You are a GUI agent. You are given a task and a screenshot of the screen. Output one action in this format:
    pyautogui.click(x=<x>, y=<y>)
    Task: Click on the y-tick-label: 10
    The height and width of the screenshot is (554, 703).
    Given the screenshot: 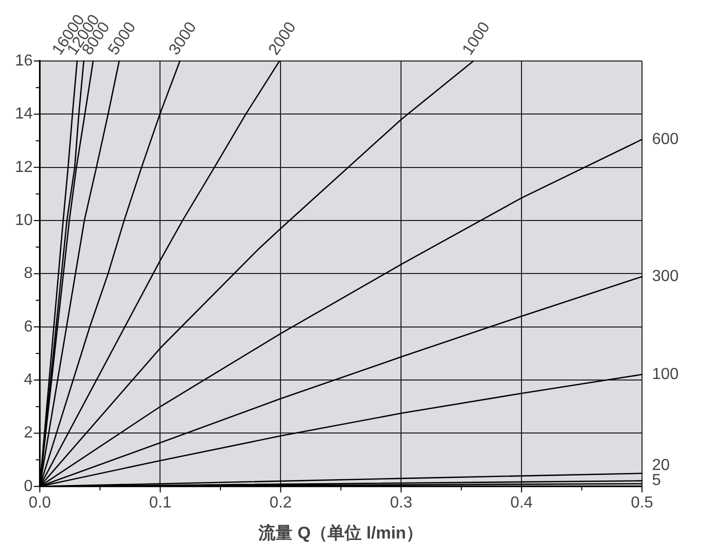 What is the action you would take?
    pyautogui.click(x=24, y=220)
    